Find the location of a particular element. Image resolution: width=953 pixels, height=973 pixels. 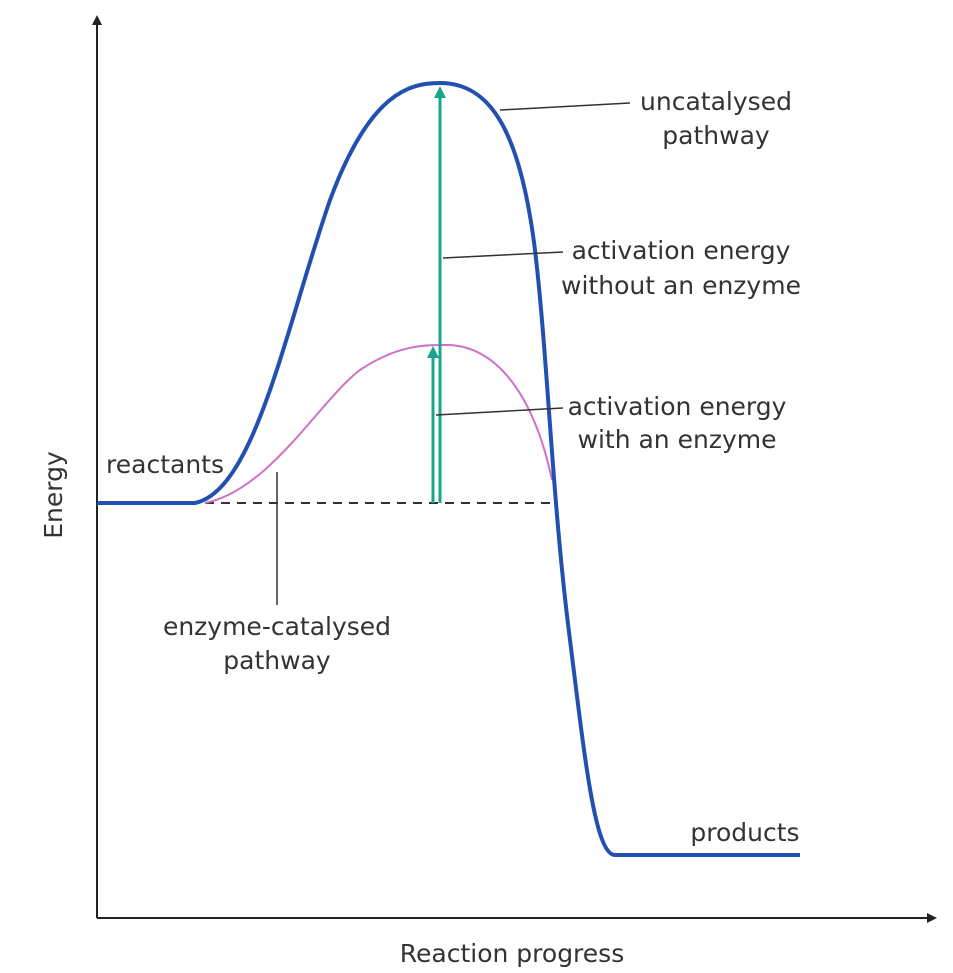

x-axis-label: Reaction progress is located at coordinates (512, 953).